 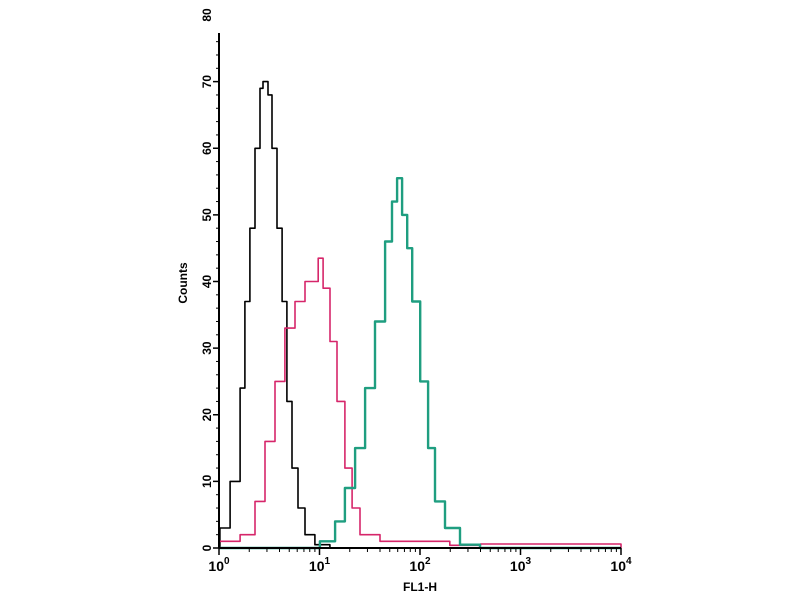 I want to click on y-tick-label: 20, so click(x=207, y=415).